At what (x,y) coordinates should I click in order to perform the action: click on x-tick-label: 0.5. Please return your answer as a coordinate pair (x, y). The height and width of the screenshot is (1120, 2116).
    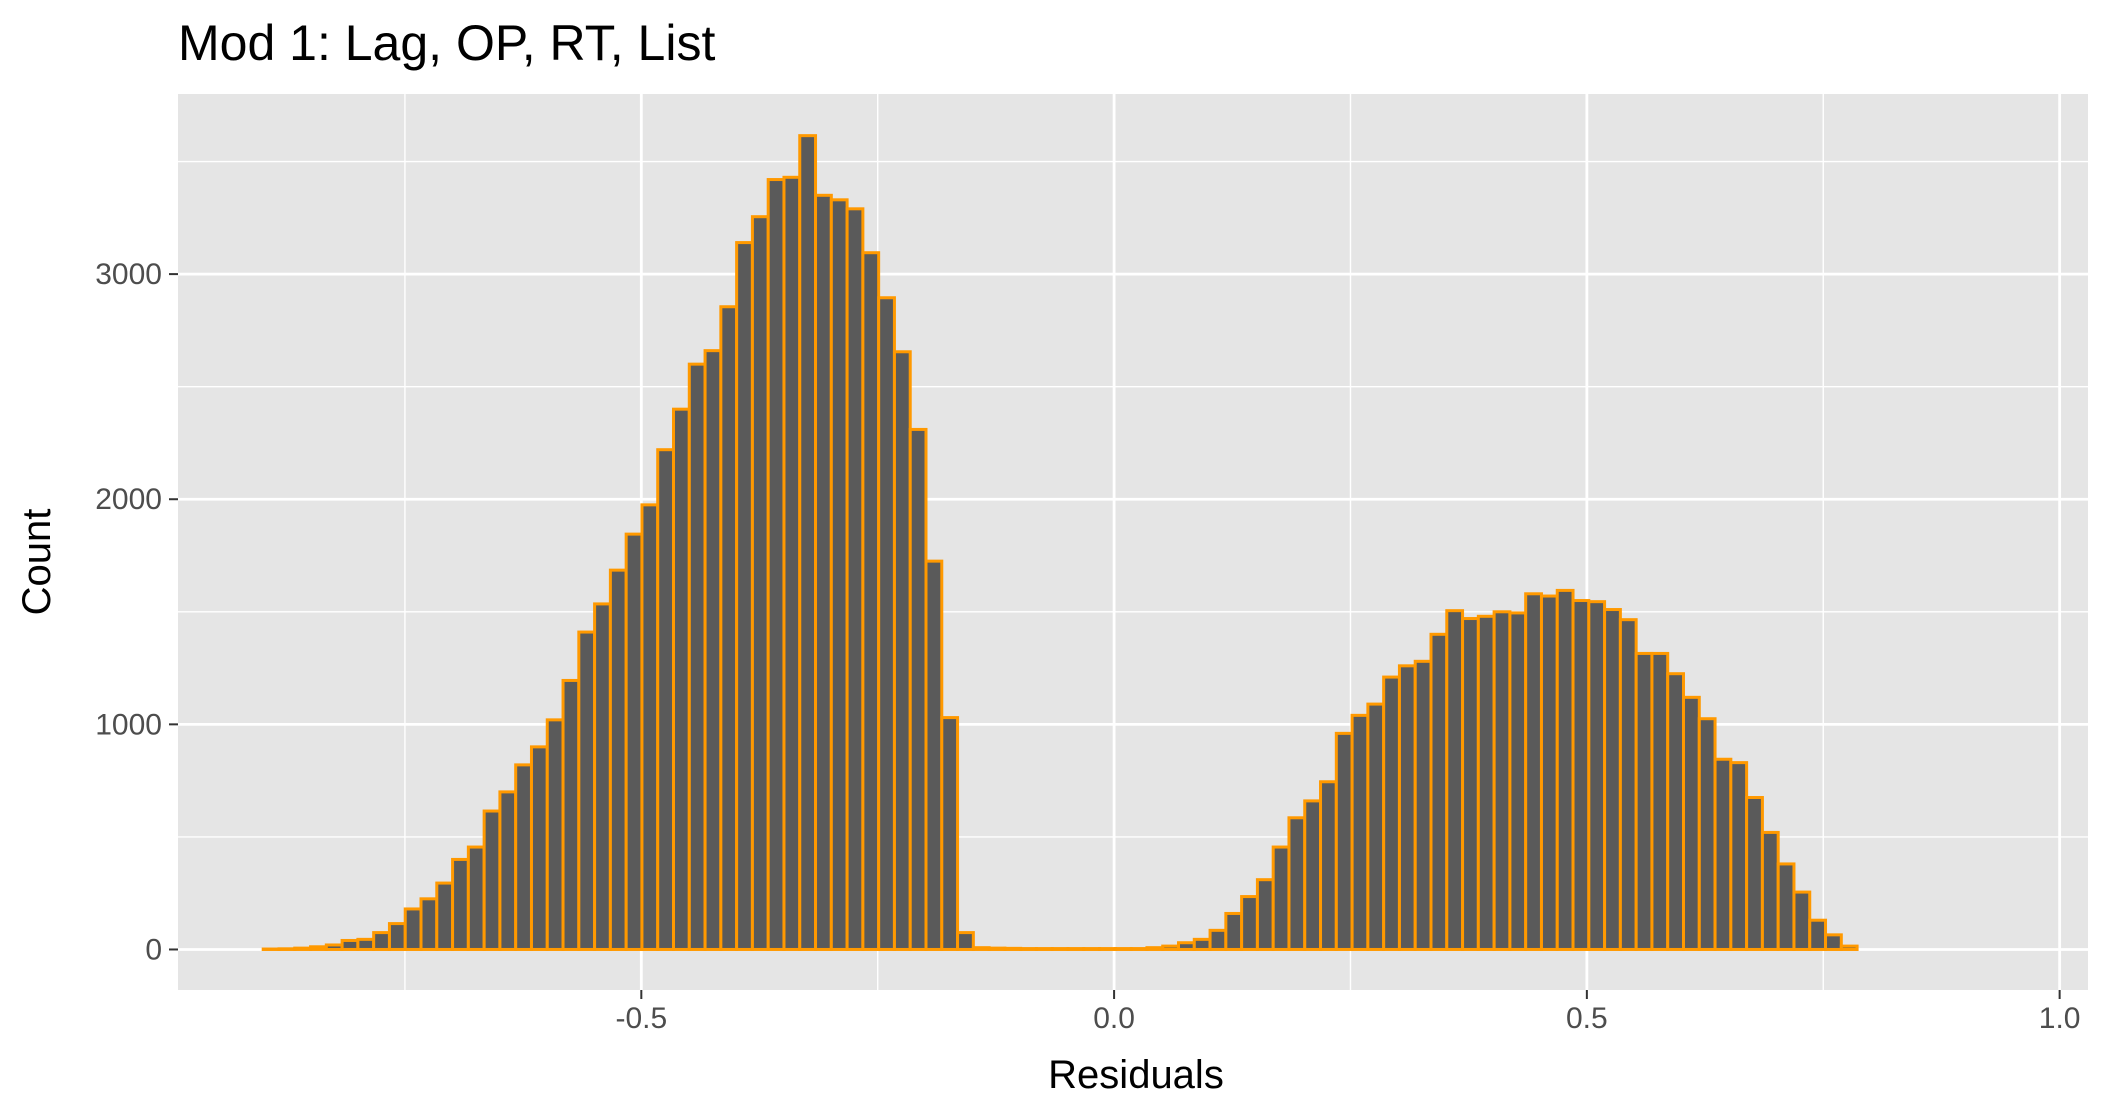
    Looking at the image, I should click on (1587, 1018).